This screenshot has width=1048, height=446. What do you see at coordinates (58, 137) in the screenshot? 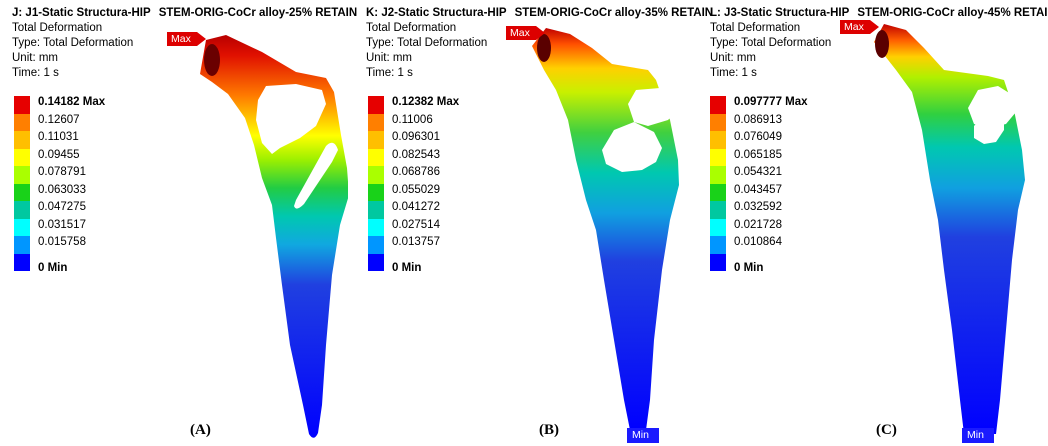
I see `legend-label: 0.11031` at bounding box center [58, 137].